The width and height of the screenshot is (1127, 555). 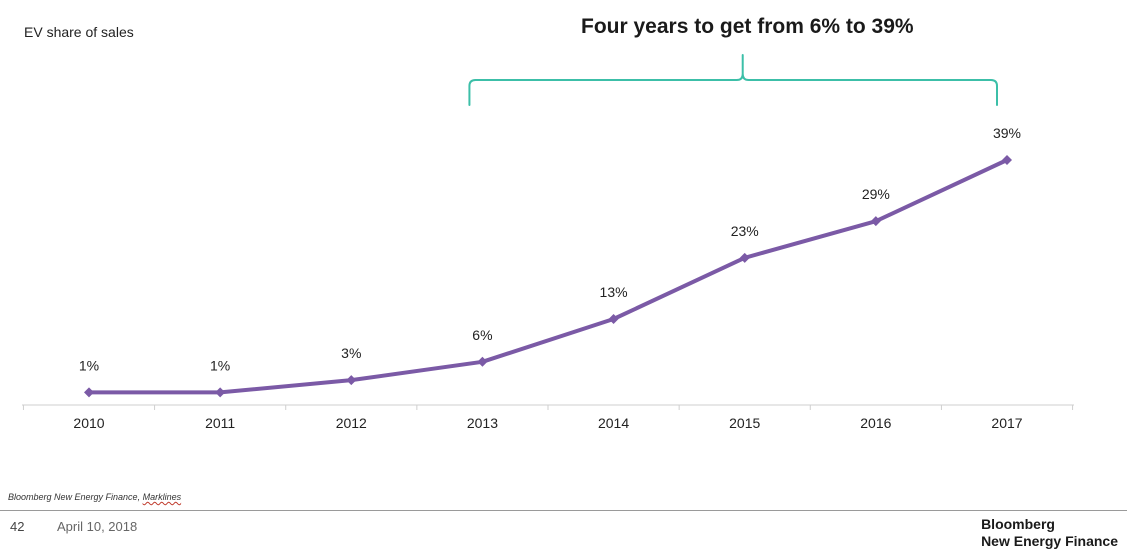 What do you see at coordinates (1006, 423) in the screenshot?
I see `x-tick-label-2017: 2017` at bounding box center [1006, 423].